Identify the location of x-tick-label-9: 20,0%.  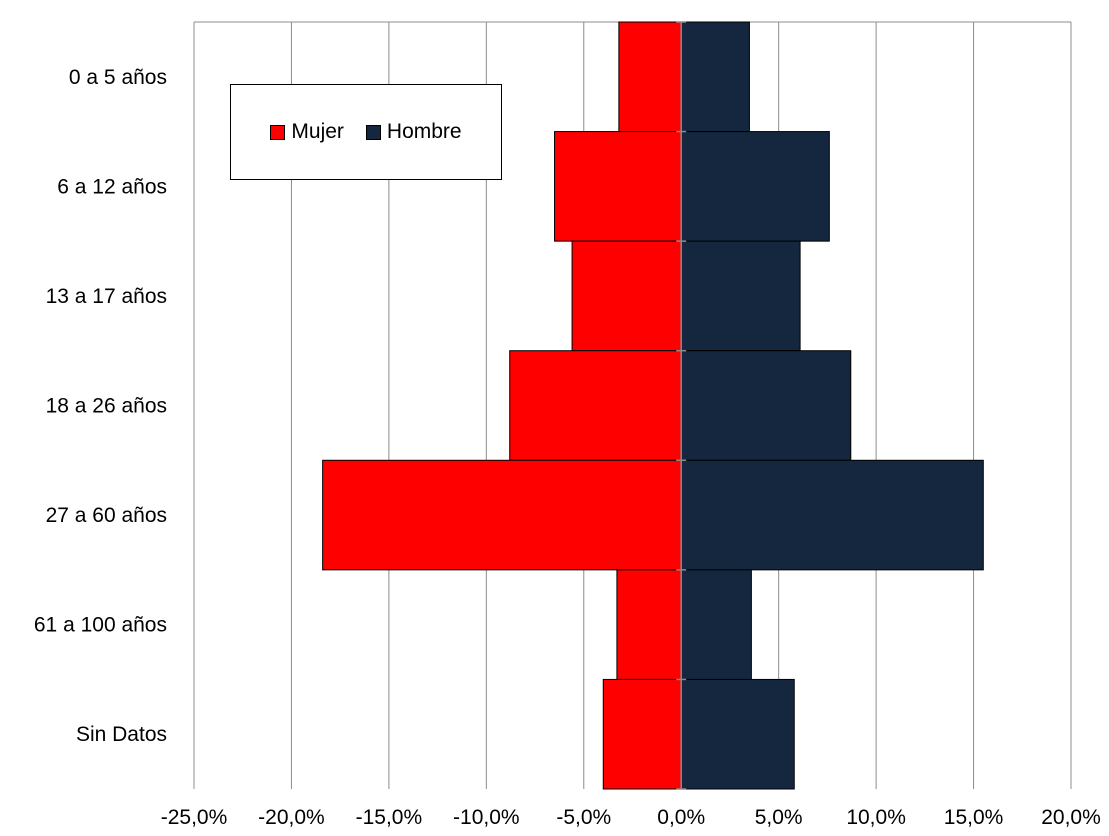
(1071, 817).